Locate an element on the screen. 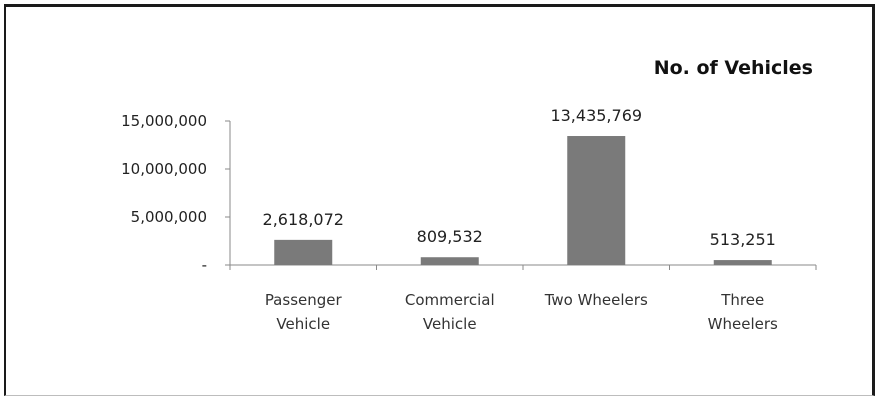 The height and width of the screenshot is (402, 881). y-tick-label: 15,000,000 is located at coordinates (164, 121).